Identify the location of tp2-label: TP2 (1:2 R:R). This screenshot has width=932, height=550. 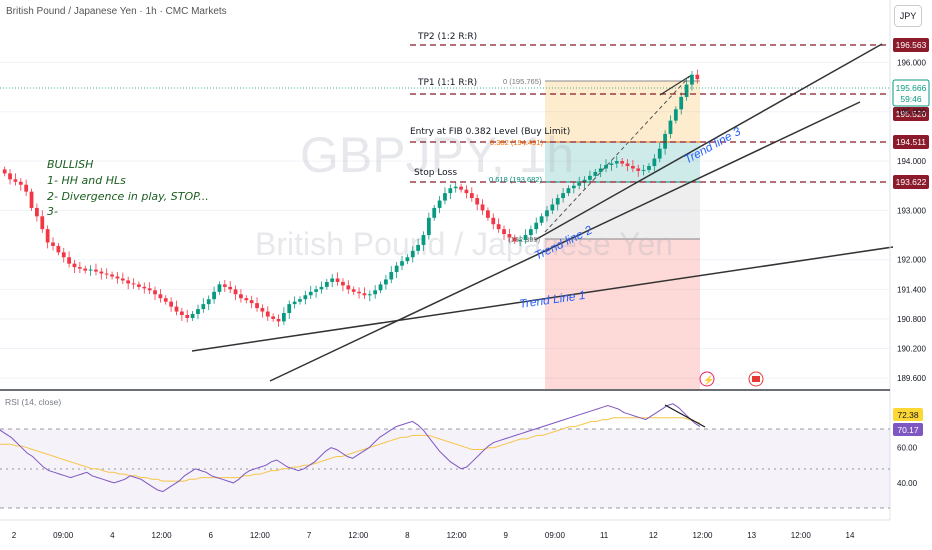
(447, 37).